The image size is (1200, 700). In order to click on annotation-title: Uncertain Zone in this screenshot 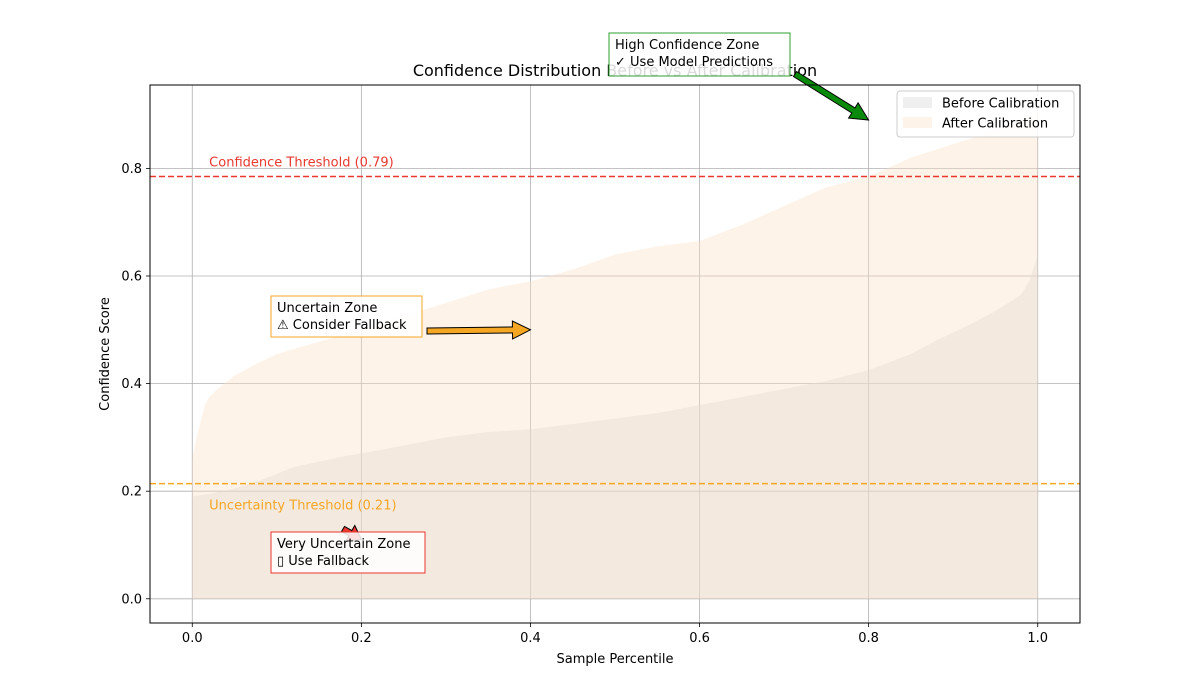, I will do `click(327, 308)`.